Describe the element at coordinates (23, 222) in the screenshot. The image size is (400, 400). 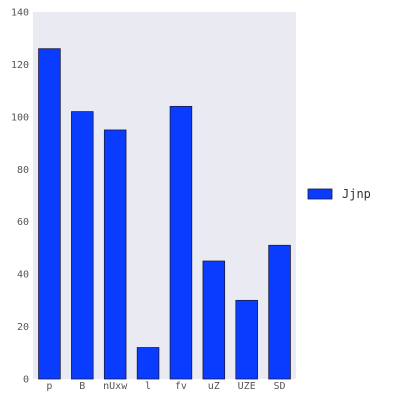
I see `y-tick-label: 60` at that location.